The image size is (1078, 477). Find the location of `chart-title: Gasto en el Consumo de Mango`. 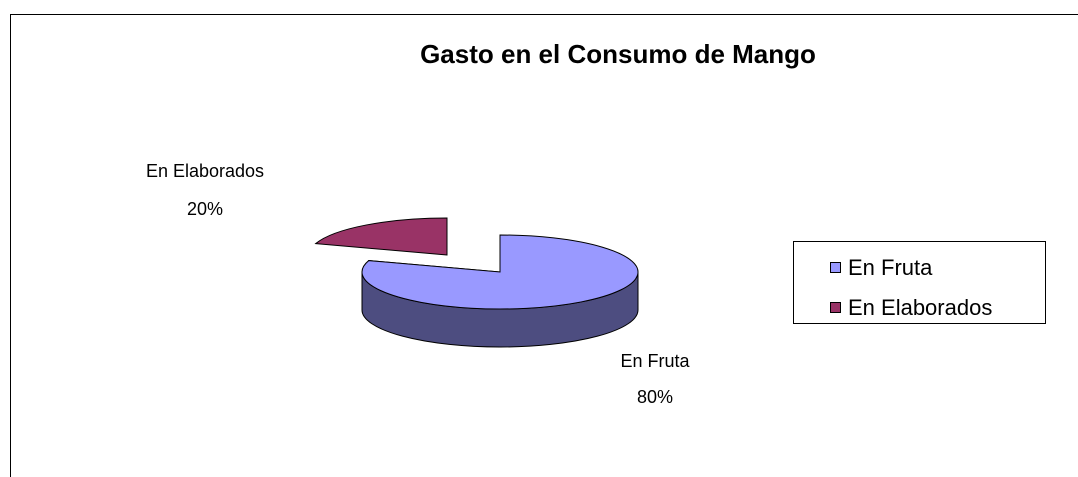

chart-title: Gasto en el Consumo de Mango is located at coordinates (618, 54).